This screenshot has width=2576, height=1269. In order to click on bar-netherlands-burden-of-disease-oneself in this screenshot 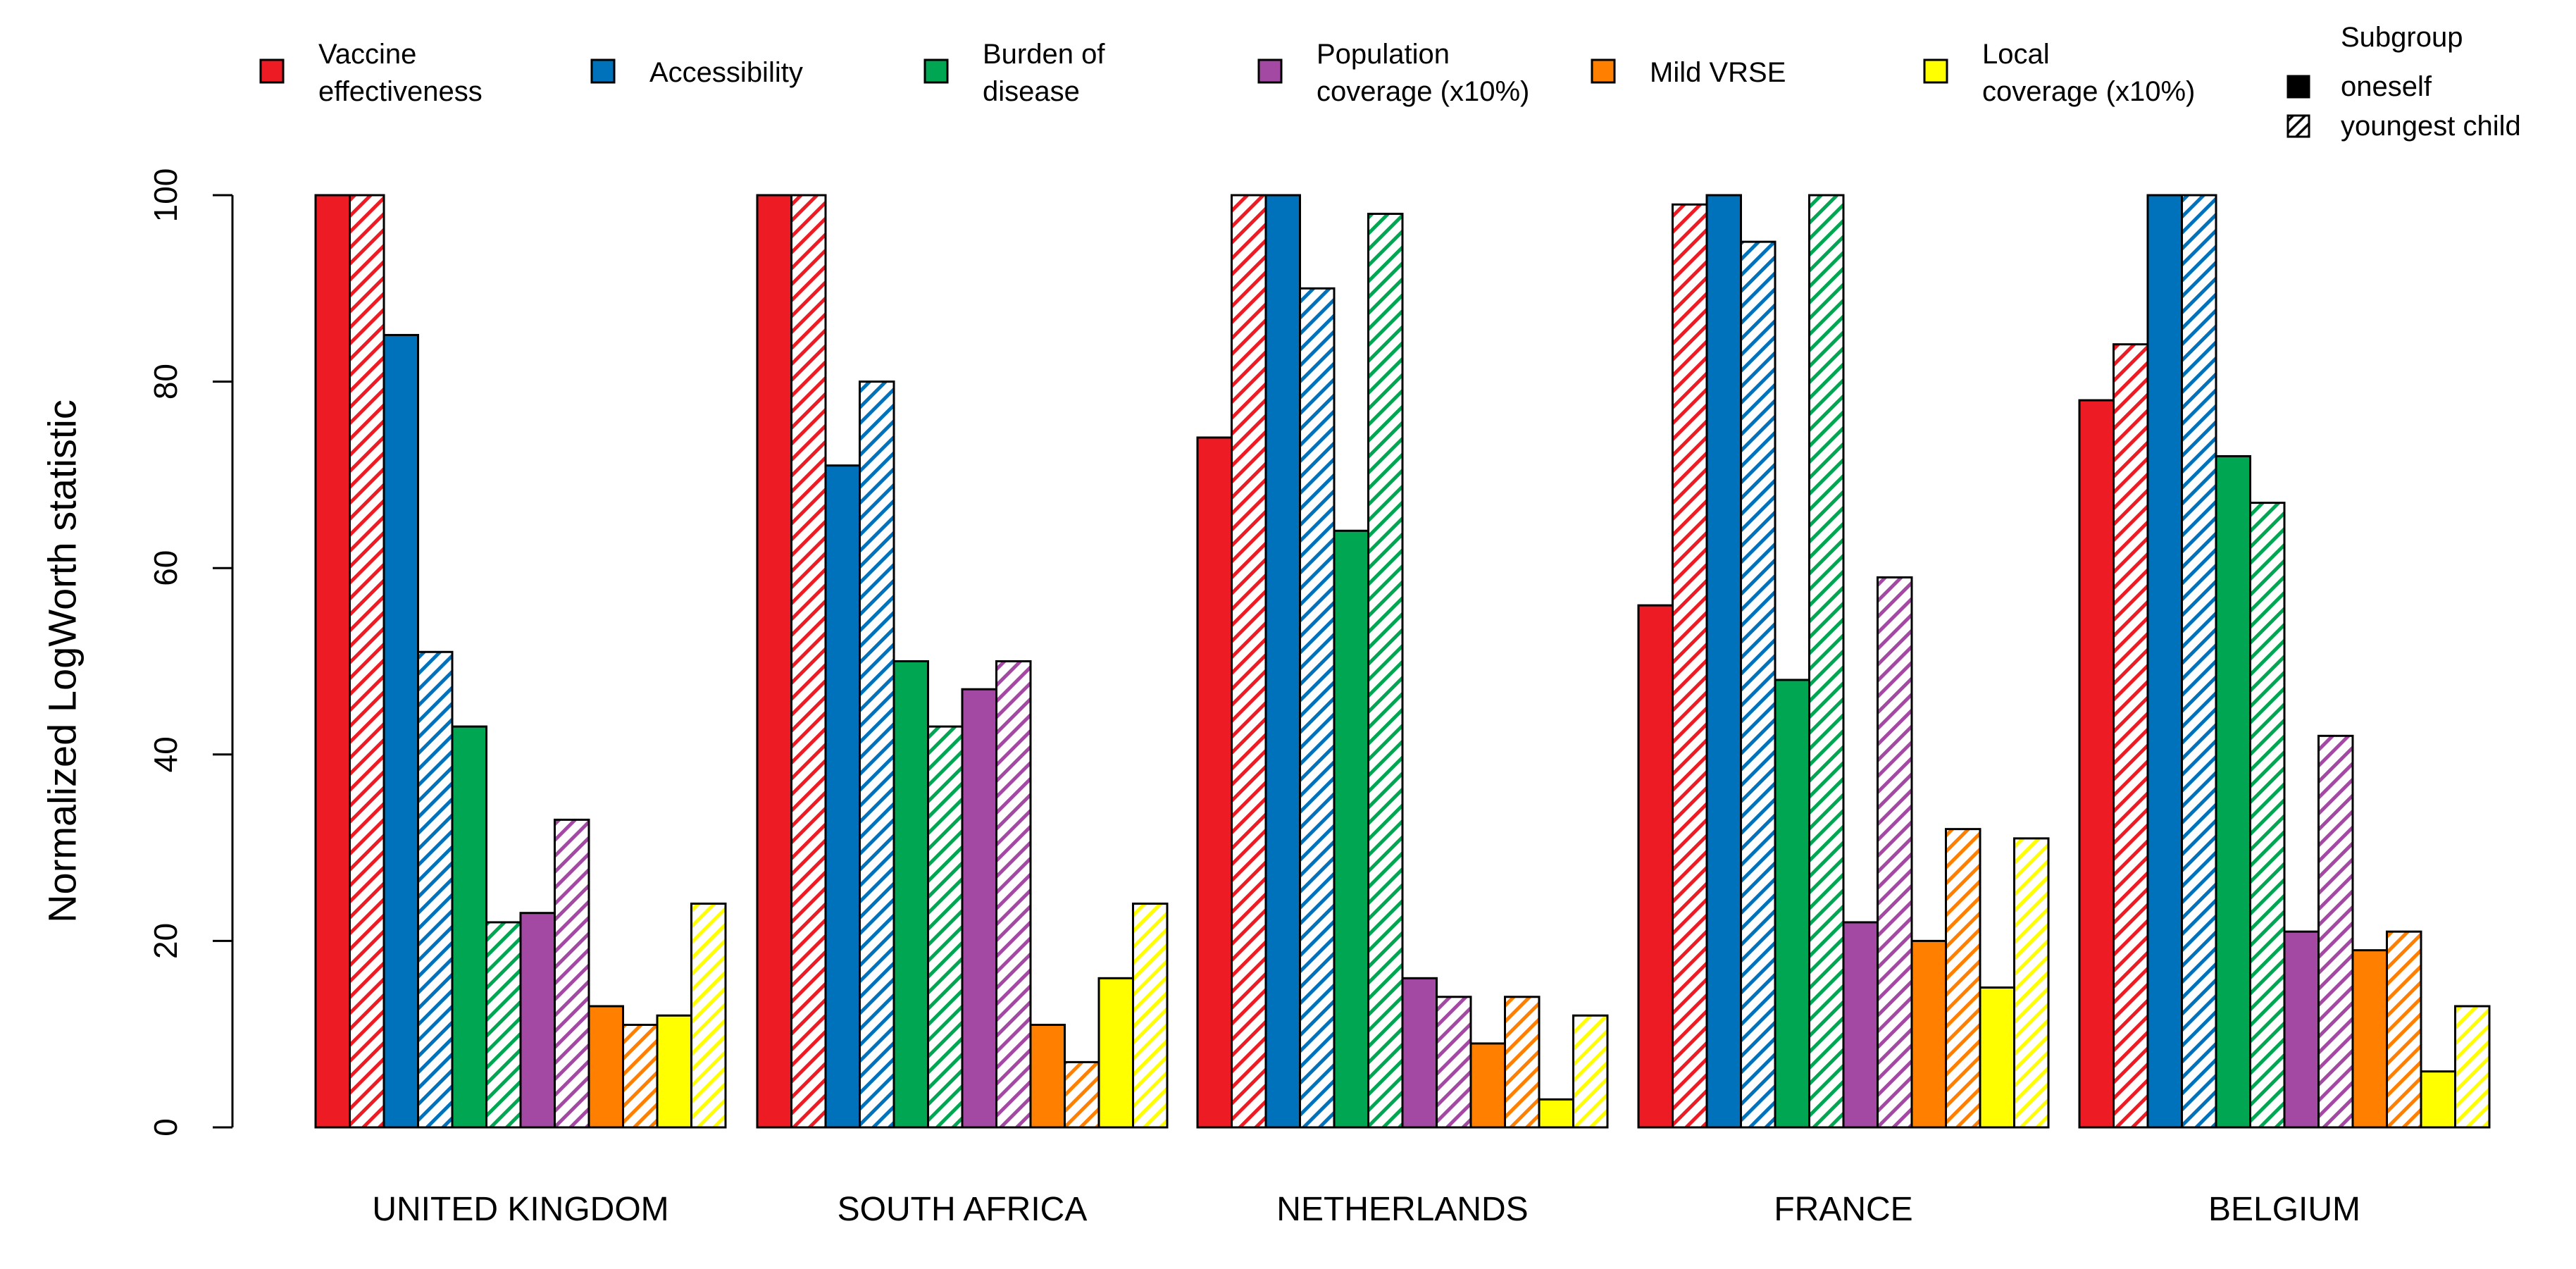, I will do `click(1351, 829)`.